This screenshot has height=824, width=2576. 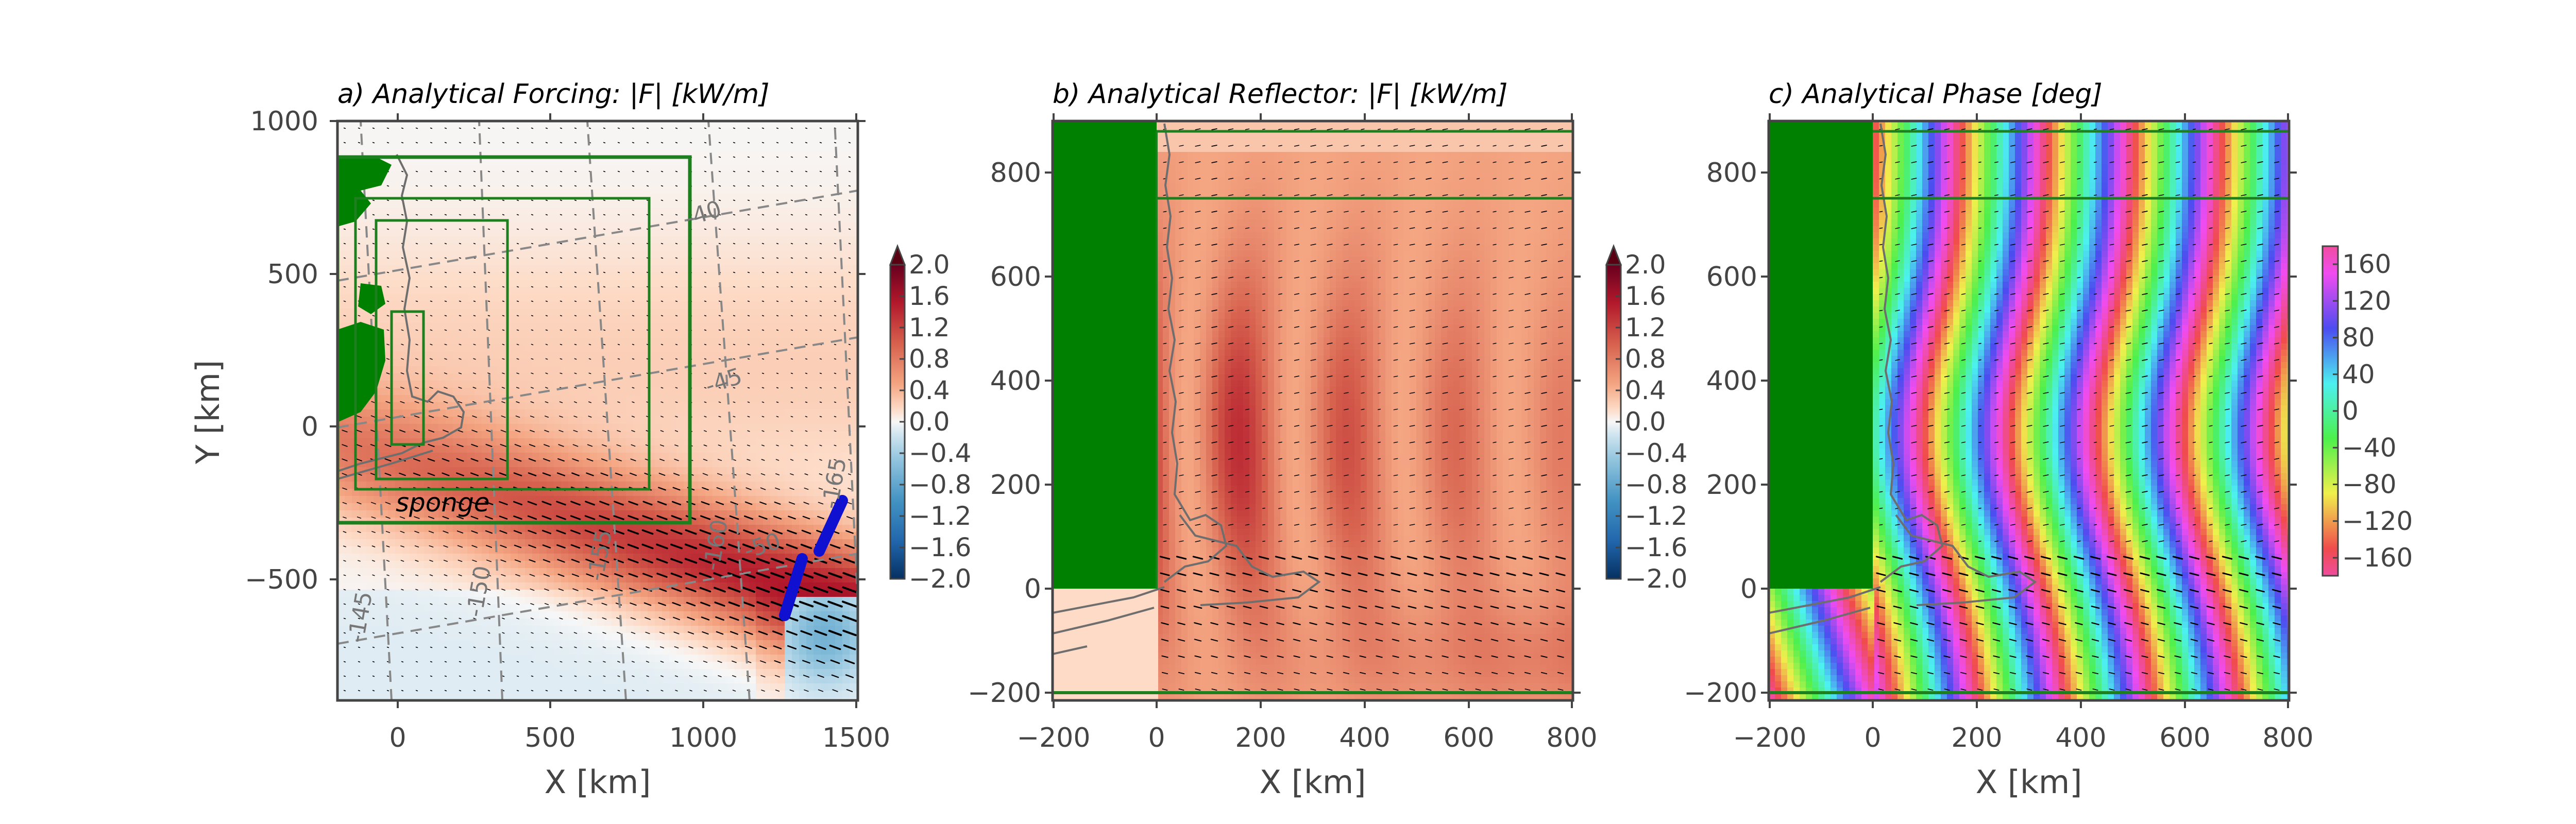 I want to click on y-tick-label: 0, so click(x=1032, y=590).